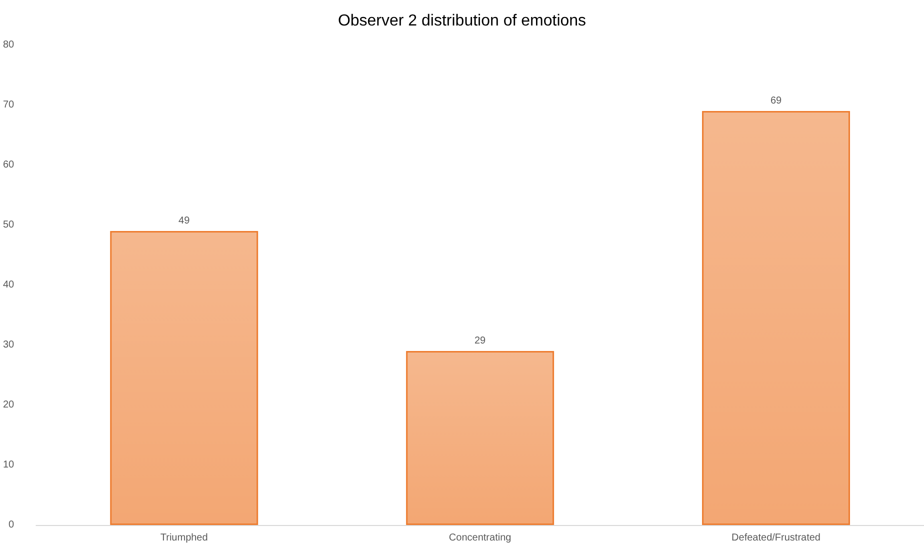 The height and width of the screenshot is (549, 924). I want to click on y-tick-label: 40, so click(9, 285).